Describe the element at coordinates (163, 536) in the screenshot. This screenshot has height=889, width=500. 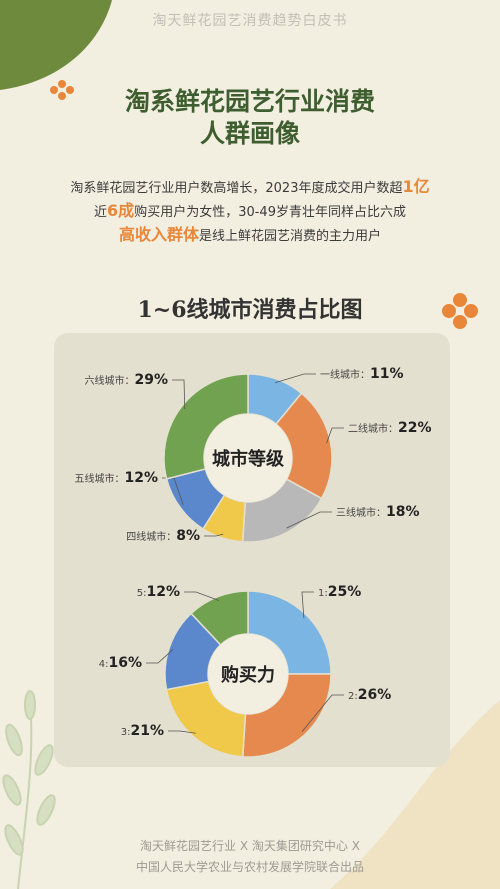
I see `slice-label-4: 四线城市：8%` at that location.